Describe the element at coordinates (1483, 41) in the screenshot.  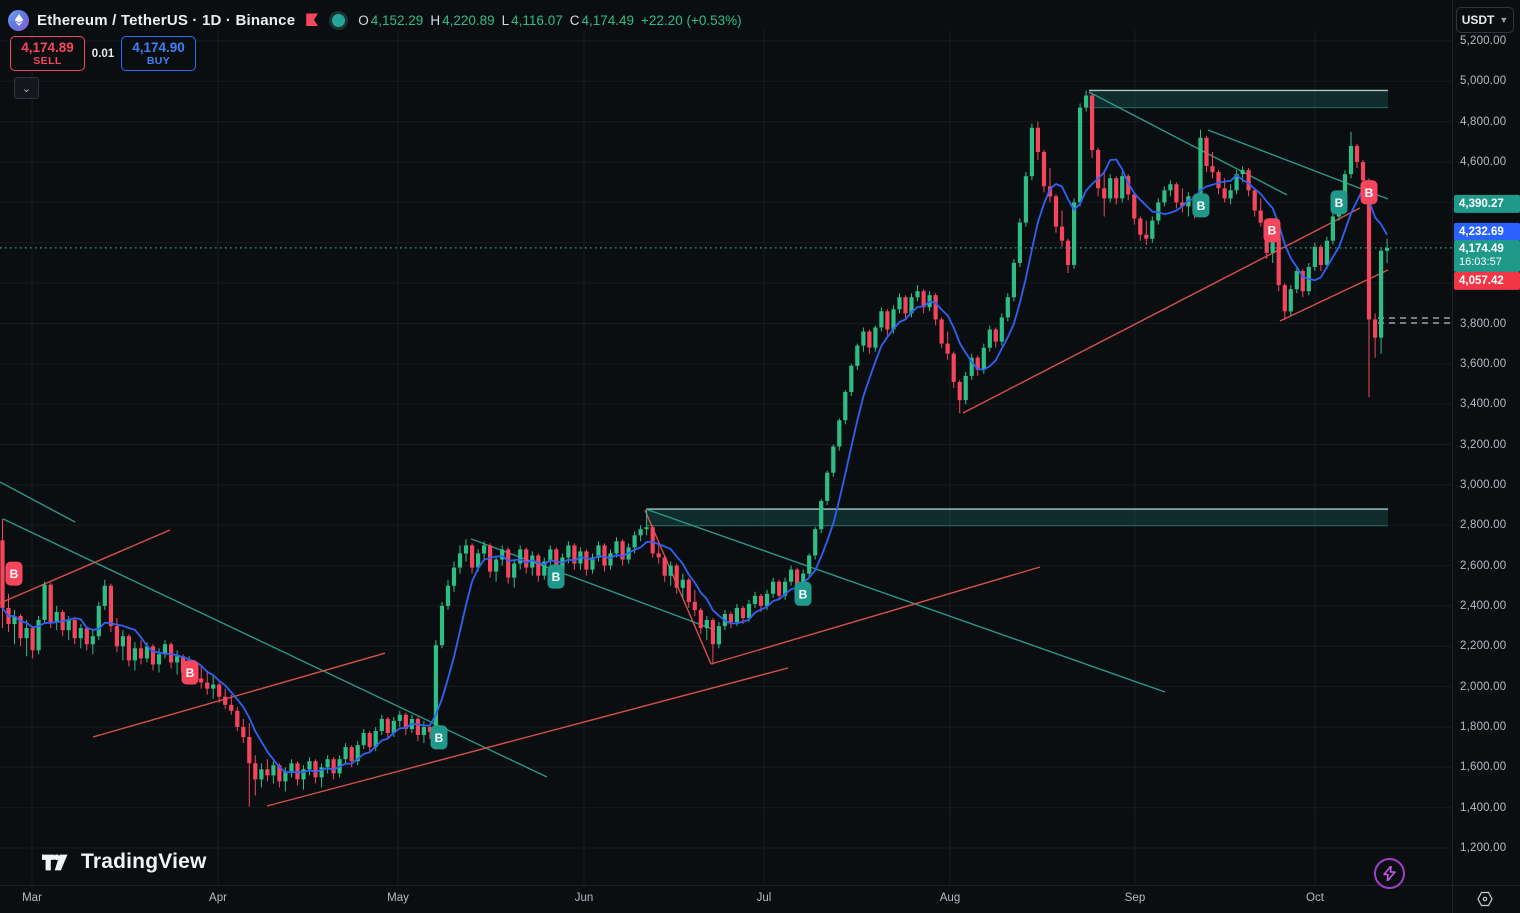
I see `price-tick-label: 5,200.00` at that location.